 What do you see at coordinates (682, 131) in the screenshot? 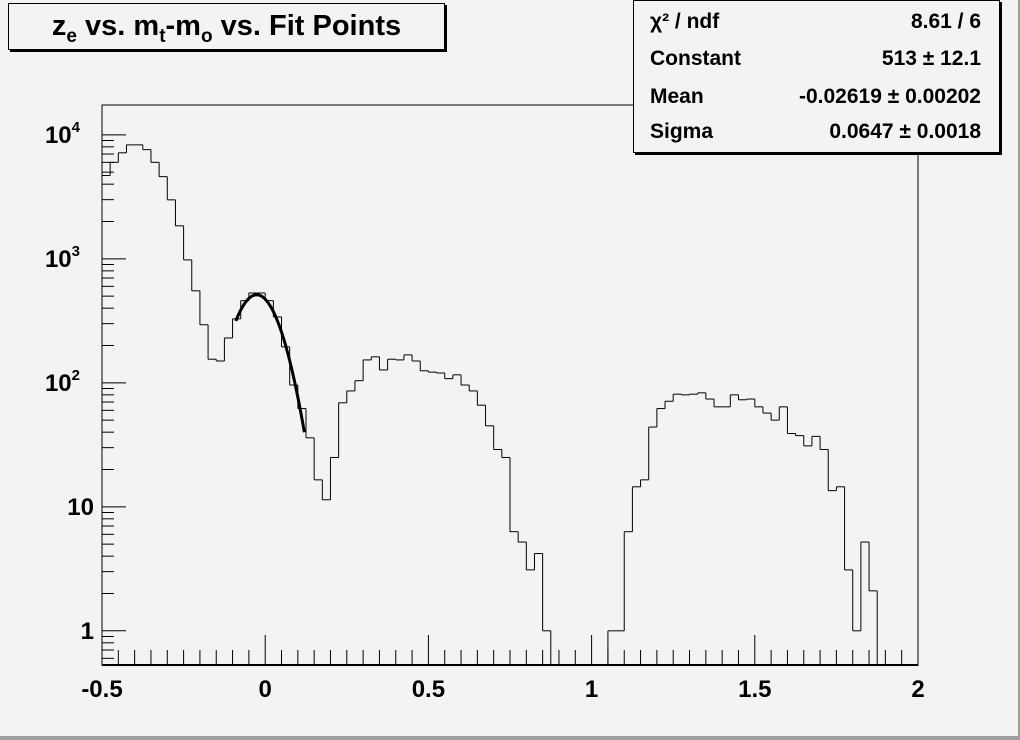
I see `stats-label: Sigma` at bounding box center [682, 131].